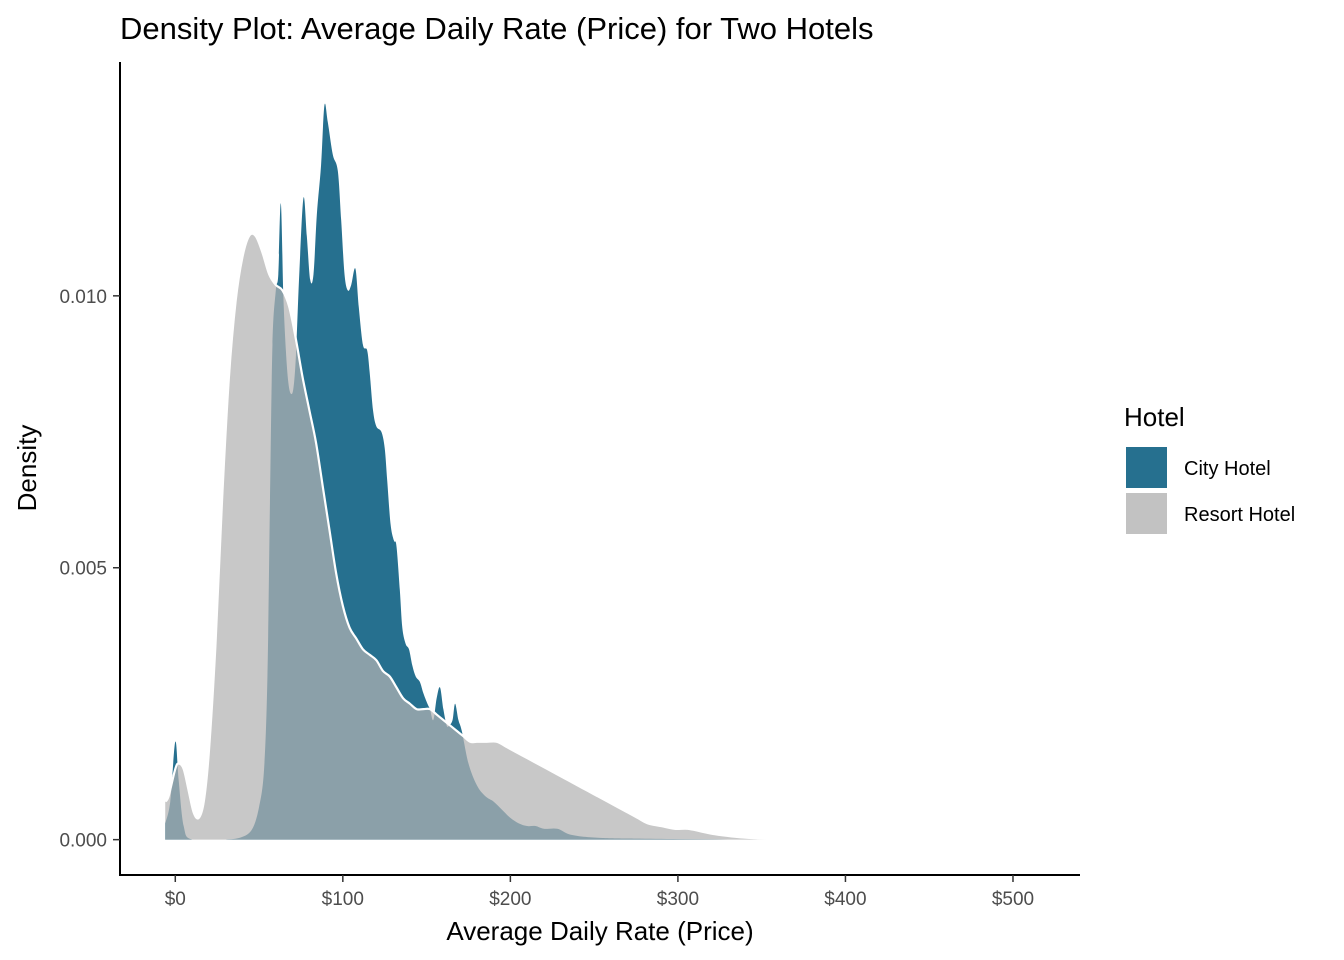 Image resolution: width=1344 pixels, height=960 pixels. What do you see at coordinates (510, 899) in the screenshot?
I see `x-tick-label: $200` at bounding box center [510, 899].